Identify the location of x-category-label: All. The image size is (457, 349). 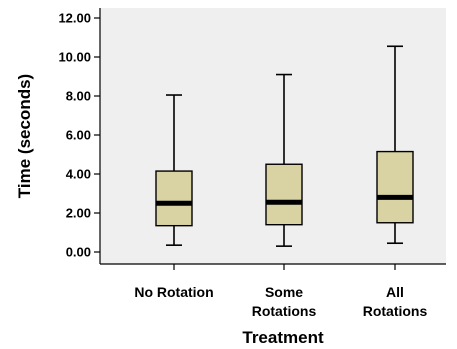
(395, 292).